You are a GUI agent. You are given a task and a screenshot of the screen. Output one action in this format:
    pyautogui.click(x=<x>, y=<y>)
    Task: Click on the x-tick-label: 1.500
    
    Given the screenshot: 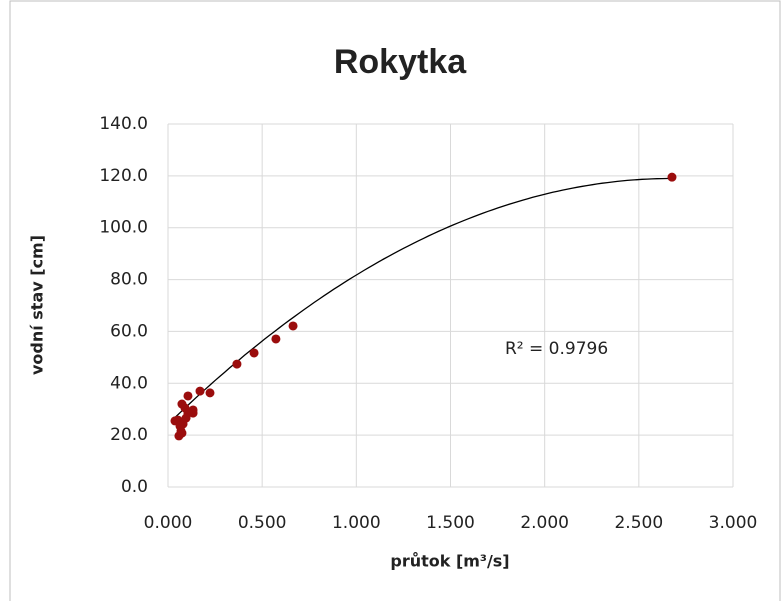 What is the action you would take?
    pyautogui.click(x=450, y=523)
    